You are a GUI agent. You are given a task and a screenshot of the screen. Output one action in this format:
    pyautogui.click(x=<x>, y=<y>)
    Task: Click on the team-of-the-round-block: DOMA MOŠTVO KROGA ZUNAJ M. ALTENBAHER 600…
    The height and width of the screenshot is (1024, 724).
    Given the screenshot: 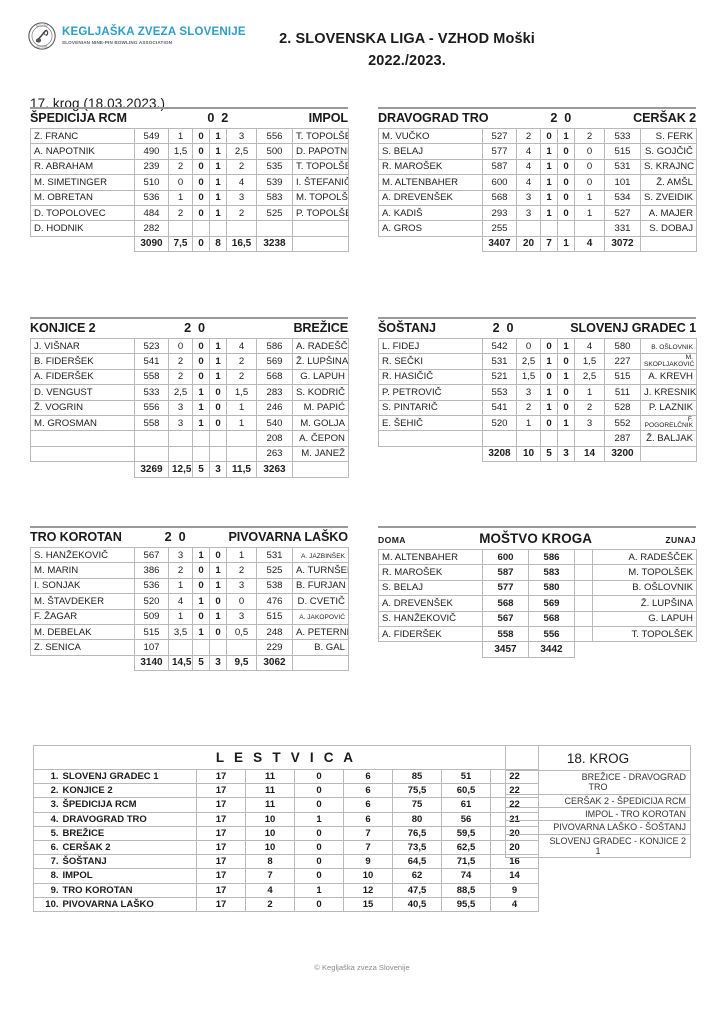 What is the action you would take?
    pyautogui.click(x=537, y=592)
    